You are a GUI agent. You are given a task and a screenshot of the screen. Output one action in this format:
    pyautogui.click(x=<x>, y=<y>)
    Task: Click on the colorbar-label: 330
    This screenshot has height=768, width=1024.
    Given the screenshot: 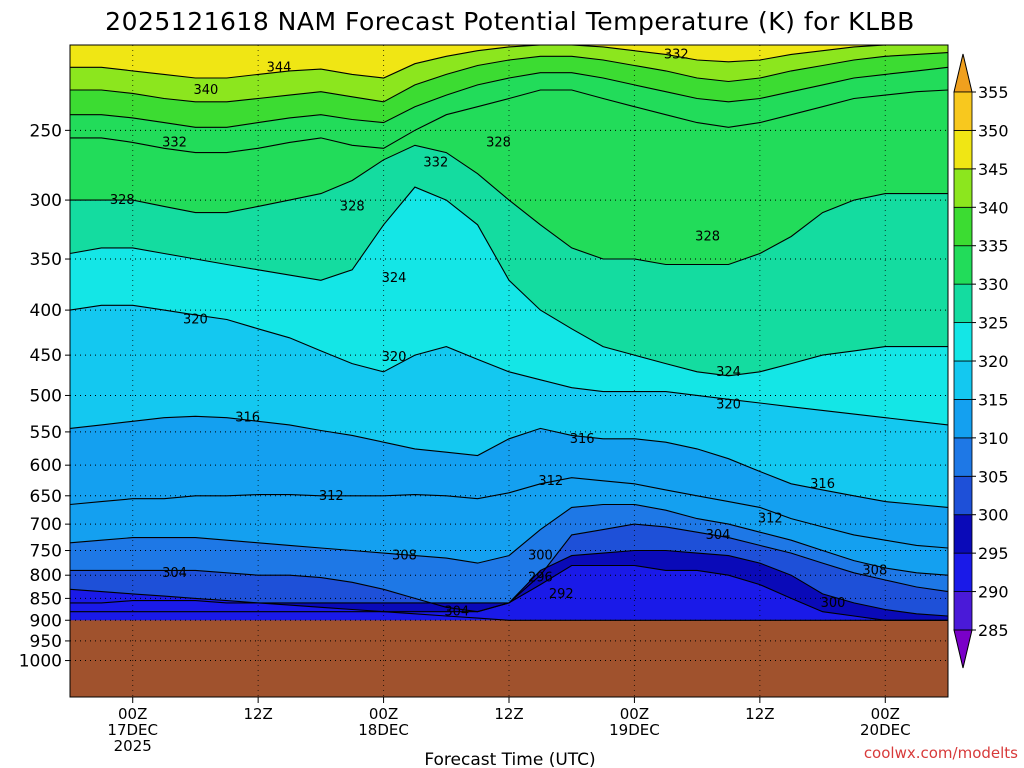 What is the action you would take?
    pyautogui.click(x=993, y=284)
    